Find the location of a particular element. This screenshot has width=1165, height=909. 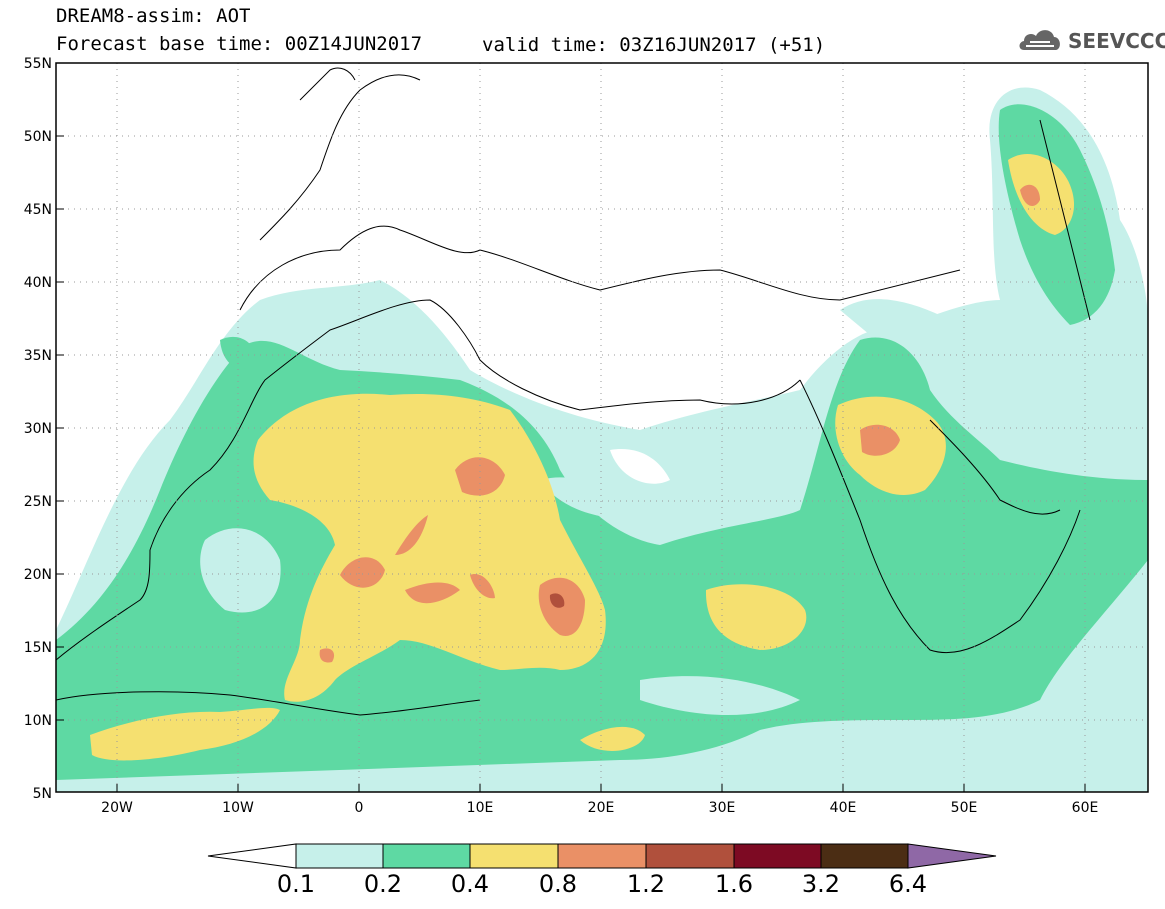

lon-label: 60E is located at coordinates (1085, 808).